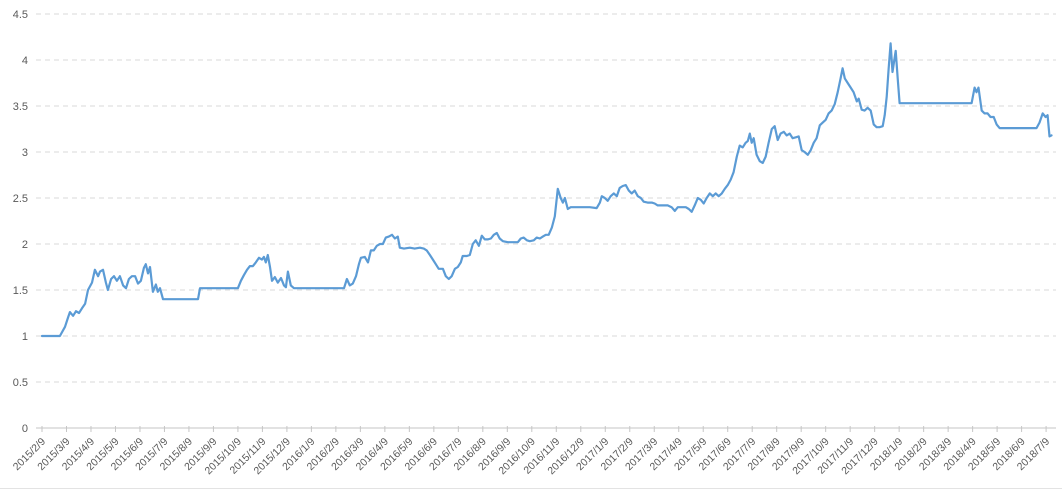  I want to click on y-axis-label: 4.5, so click(20, 15).